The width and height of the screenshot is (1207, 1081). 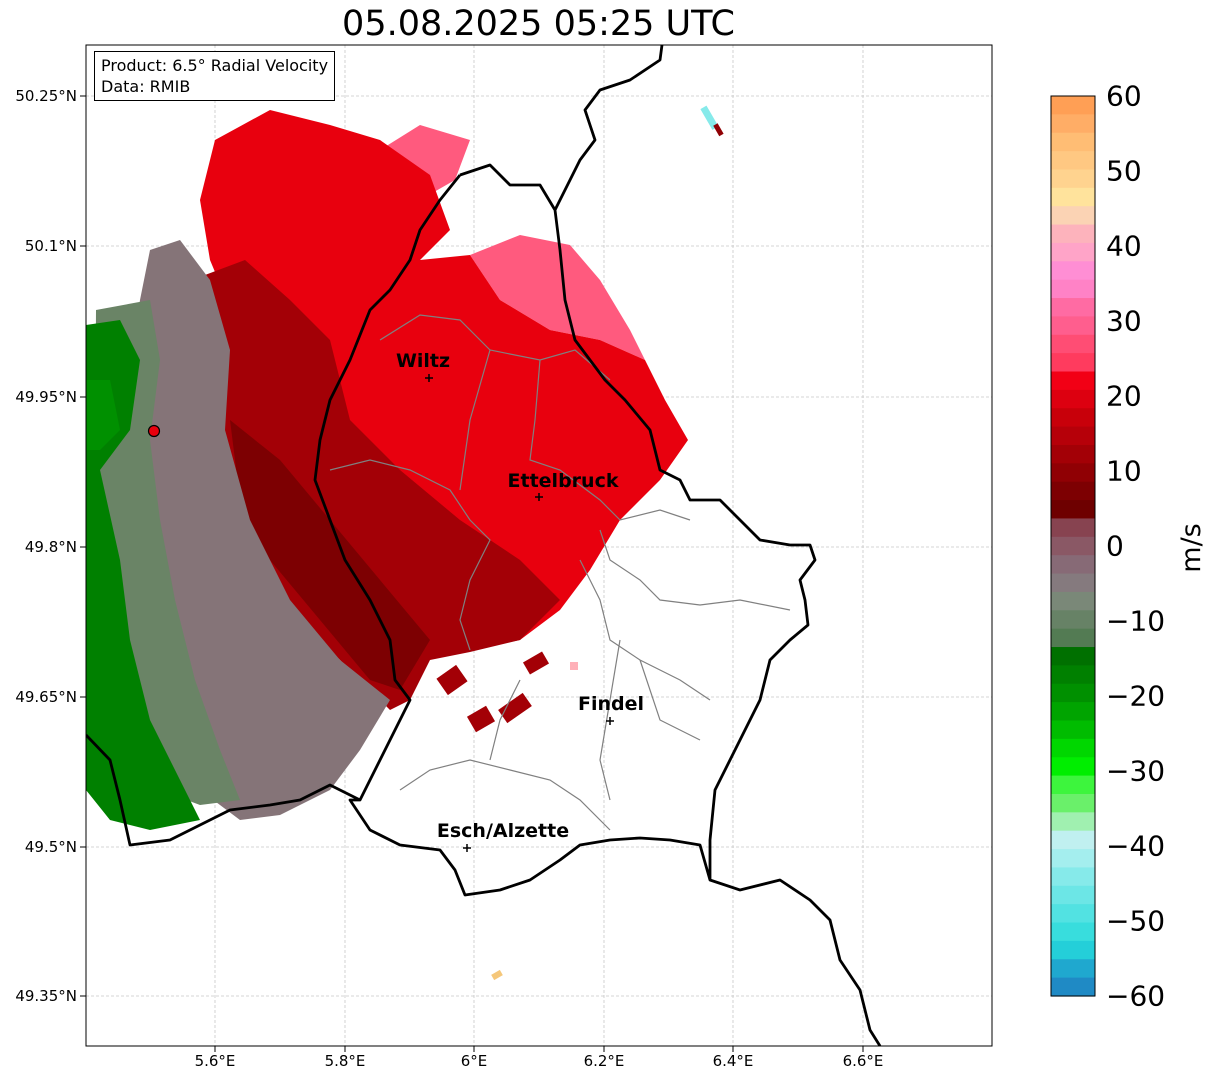 What do you see at coordinates (1124, 321) in the screenshot?
I see `colorbar-tick-label: 30` at bounding box center [1124, 321].